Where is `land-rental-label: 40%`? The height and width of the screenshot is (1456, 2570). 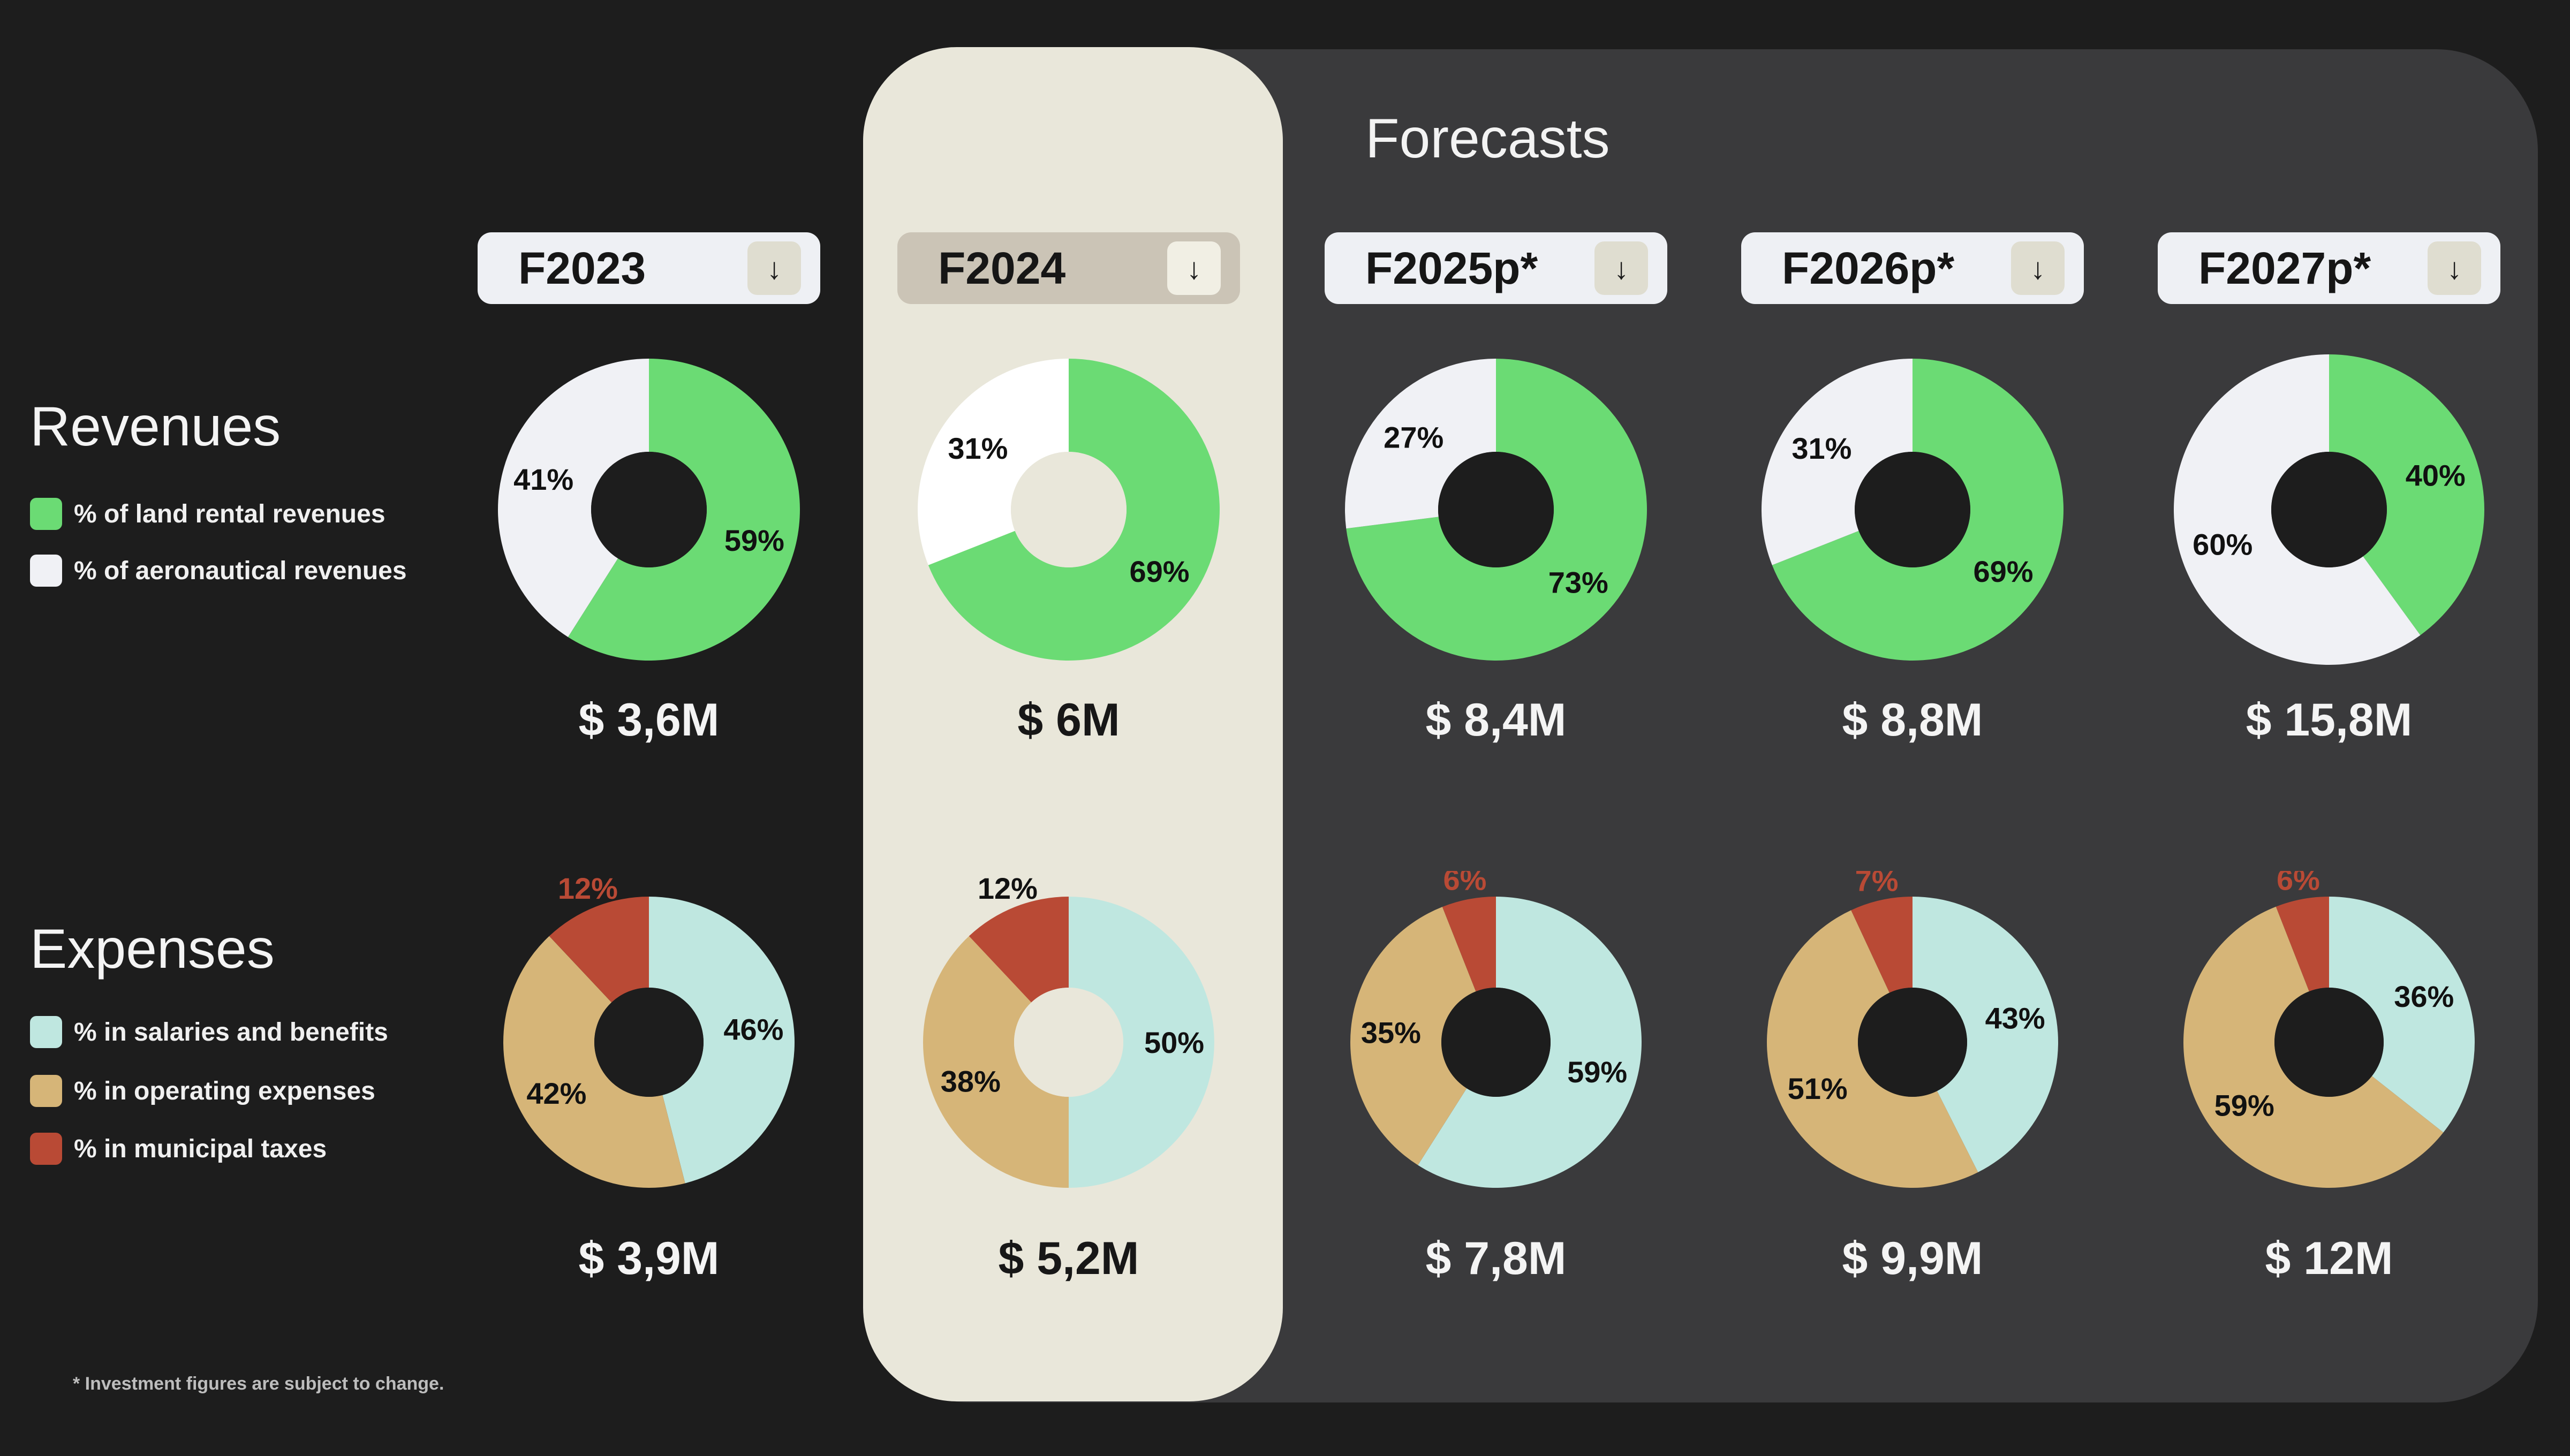 land-rental-label: 40% is located at coordinates (2436, 475).